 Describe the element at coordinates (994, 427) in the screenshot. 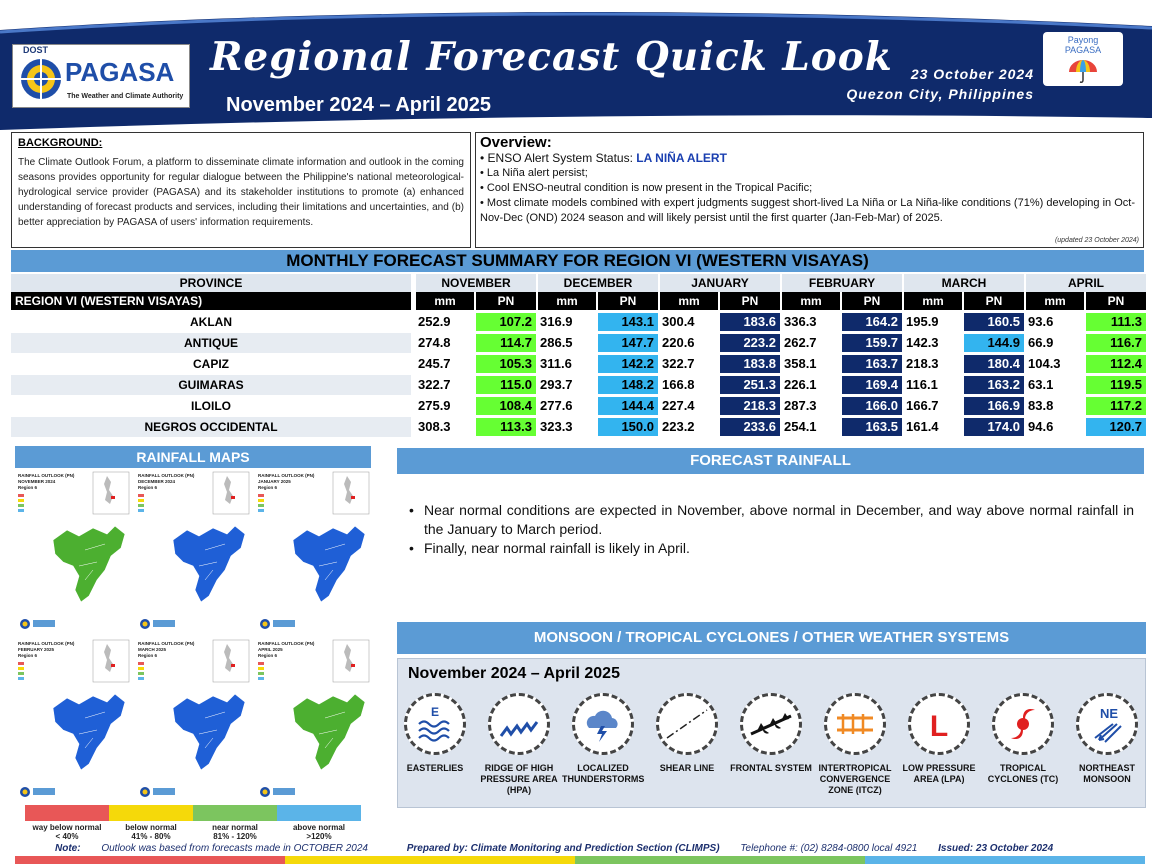

I see `pn-value: 174.0` at that location.